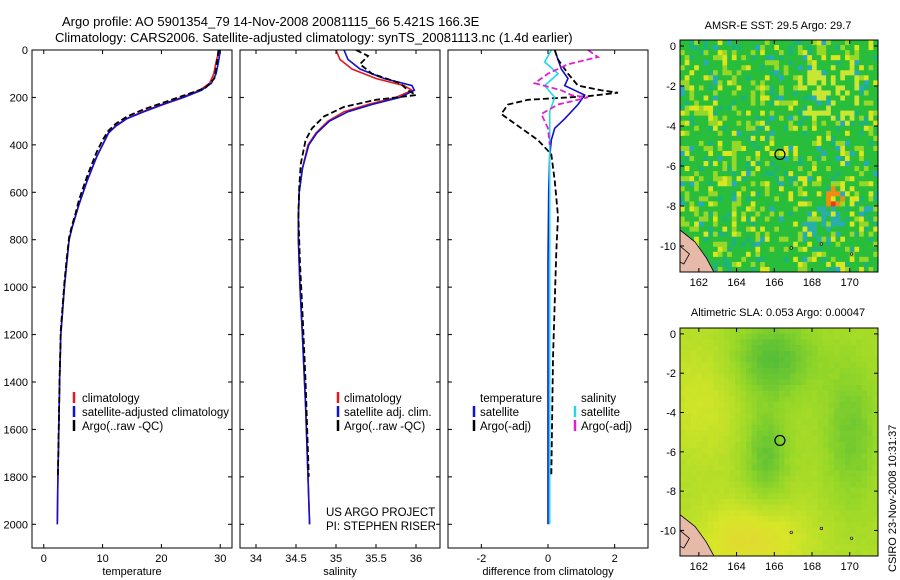  Describe the element at coordinates (388, 413) in the screenshot. I see `legend-label-satellite: satellite adj. clim.` at that location.